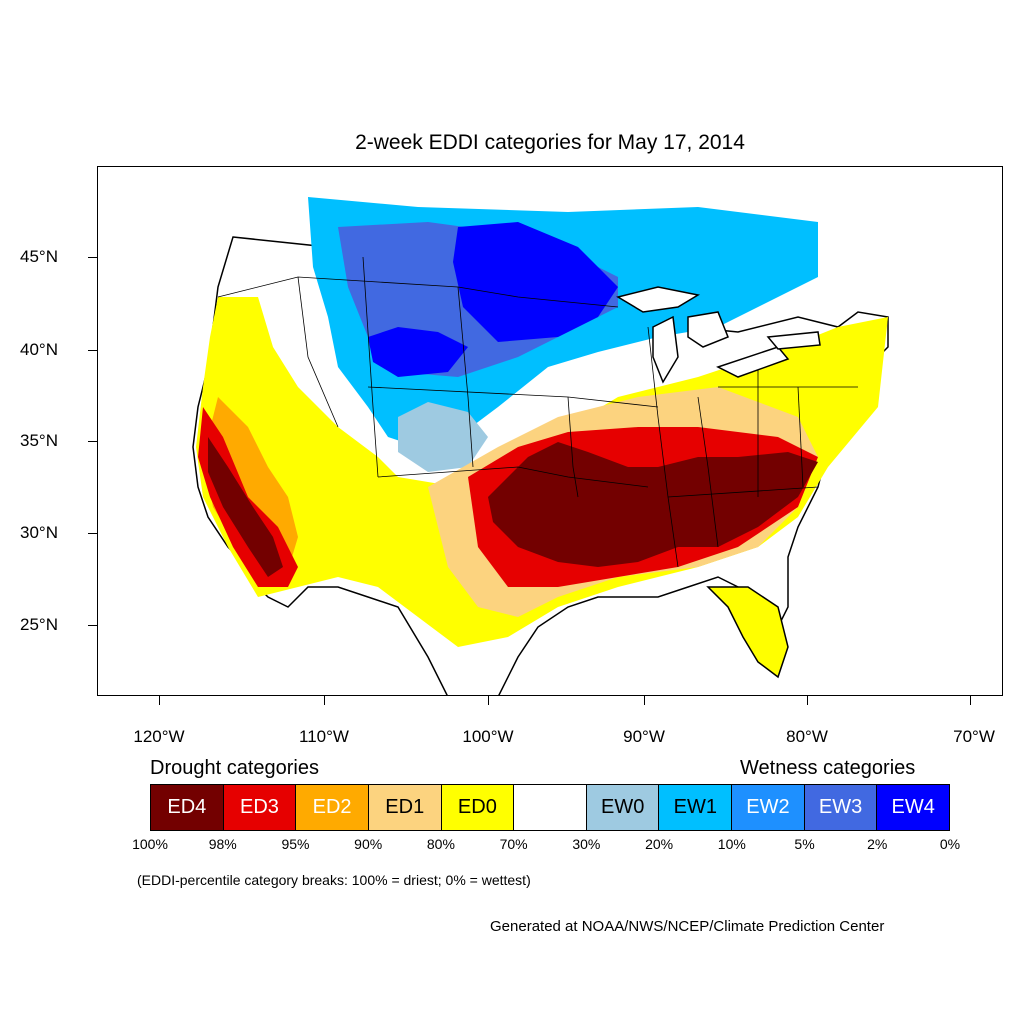  I want to click on ed4-region-west, so click(245, 507).